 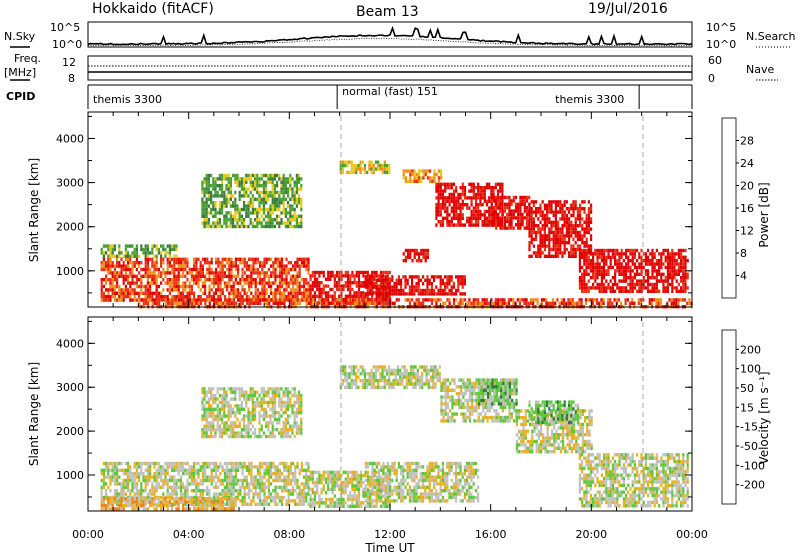 I want to click on nsky-tick-top: 10^5, so click(x=65, y=27).